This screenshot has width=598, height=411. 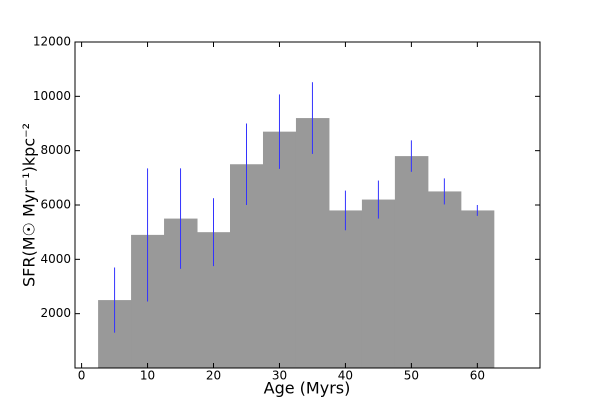 I want to click on y-axis-label: SFR(M☉ Myr⁻¹)kpc⁻², so click(x=29, y=205).